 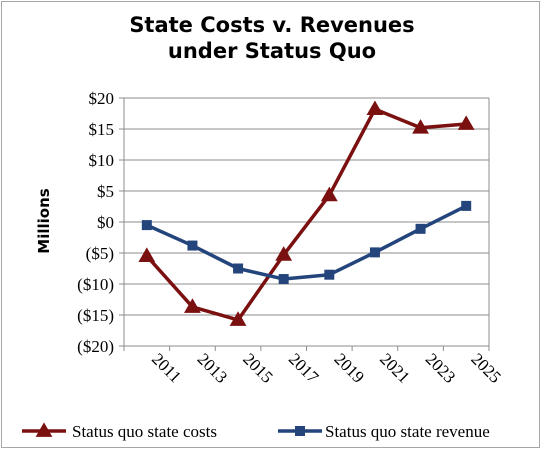 What do you see at coordinates (271, 25) in the screenshot?
I see `chart-title-line-1: State Costs v. Revenues` at bounding box center [271, 25].